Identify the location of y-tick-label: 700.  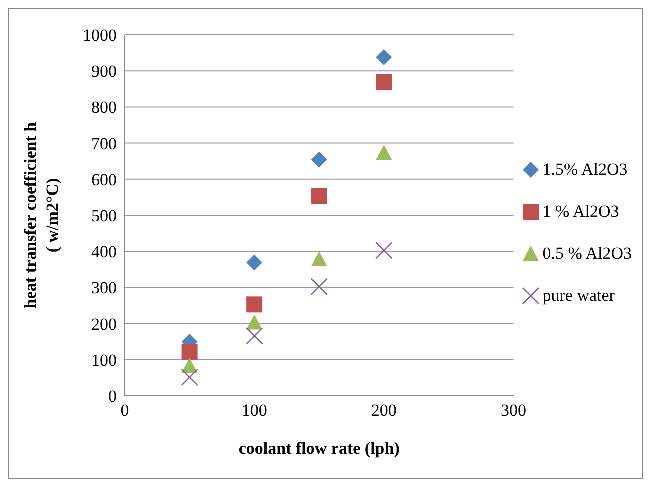
(104, 144).